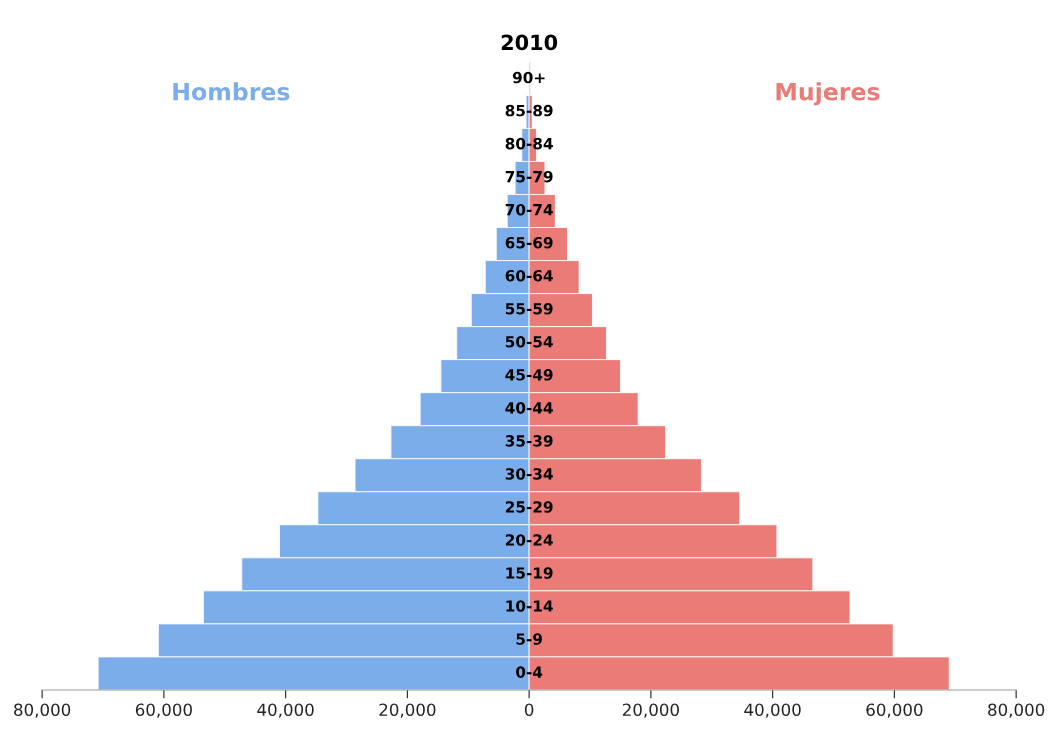 The height and width of the screenshot is (734, 1053). I want to click on y-tick-label: 30-34, so click(529, 474).